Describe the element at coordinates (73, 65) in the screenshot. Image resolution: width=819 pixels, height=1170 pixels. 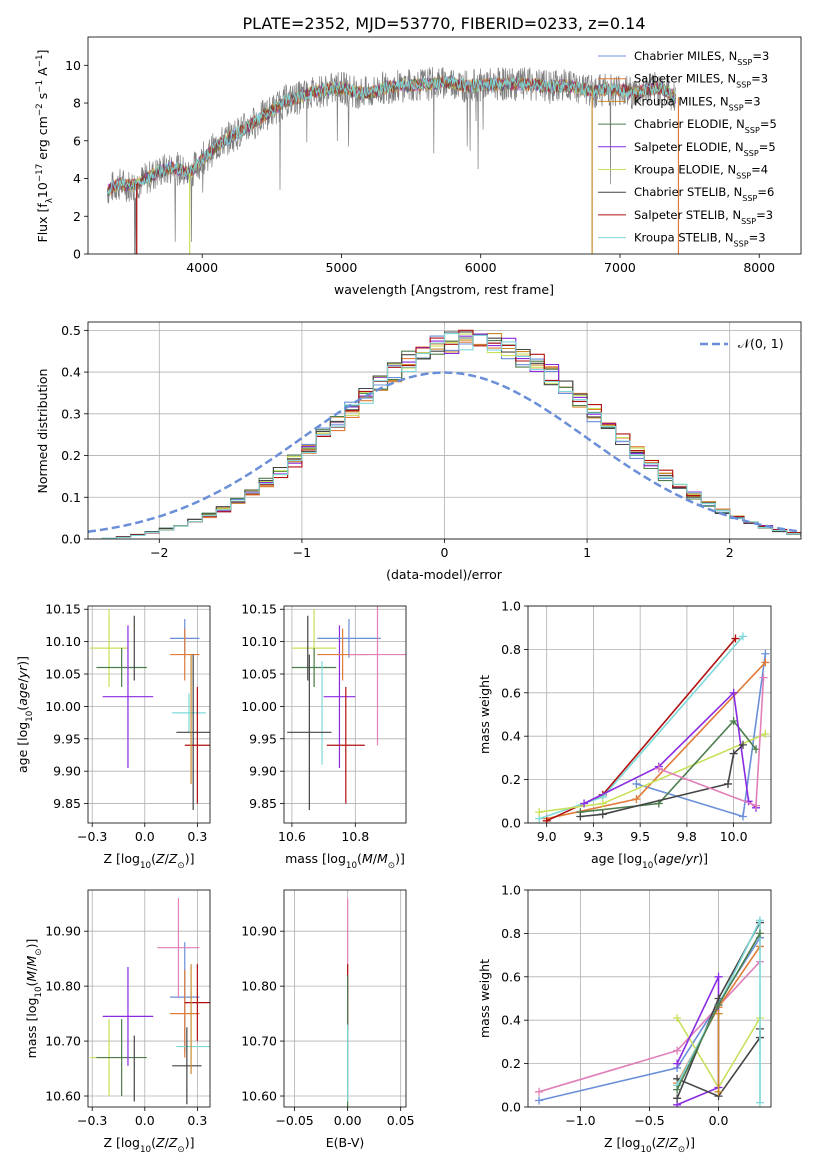
I see `y-tick-label: 10` at that location.